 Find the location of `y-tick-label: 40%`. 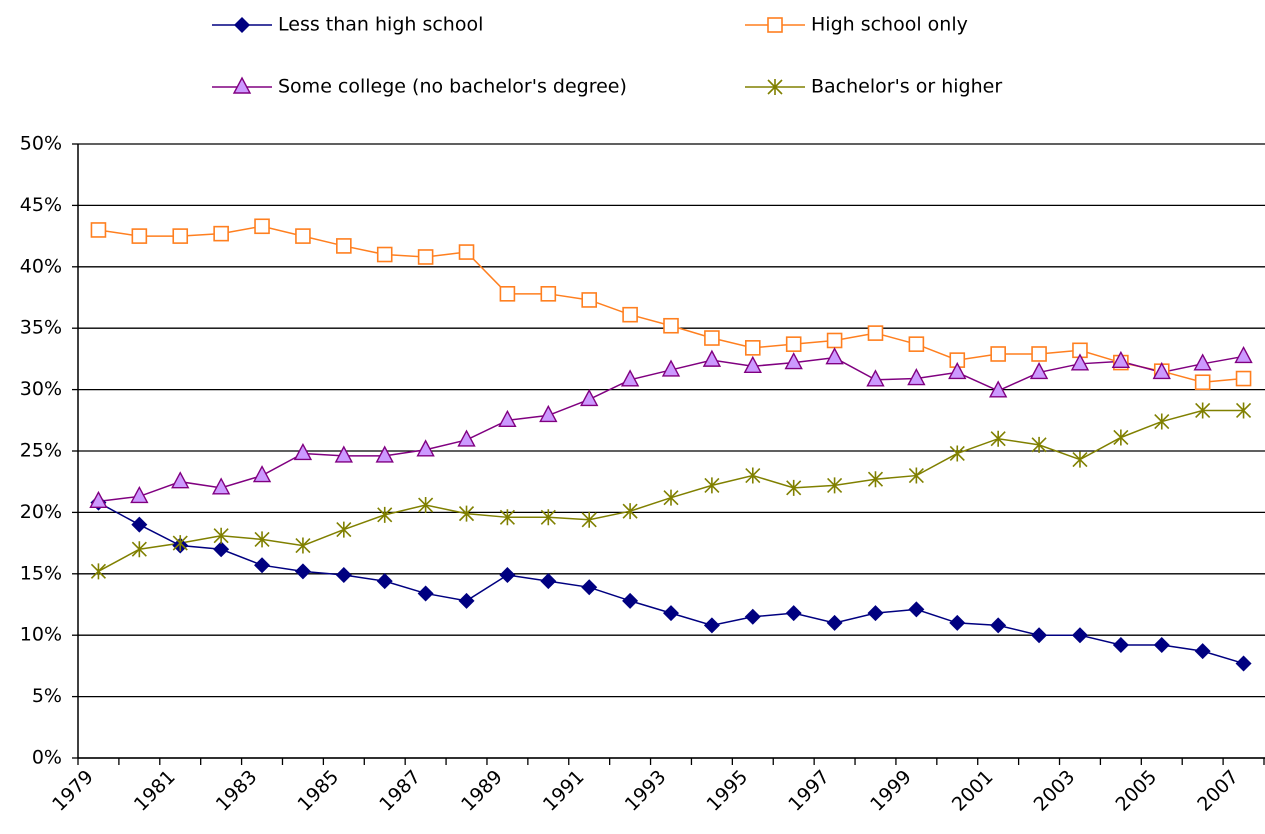

y-tick-label: 40% is located at coordinates (41, 266).